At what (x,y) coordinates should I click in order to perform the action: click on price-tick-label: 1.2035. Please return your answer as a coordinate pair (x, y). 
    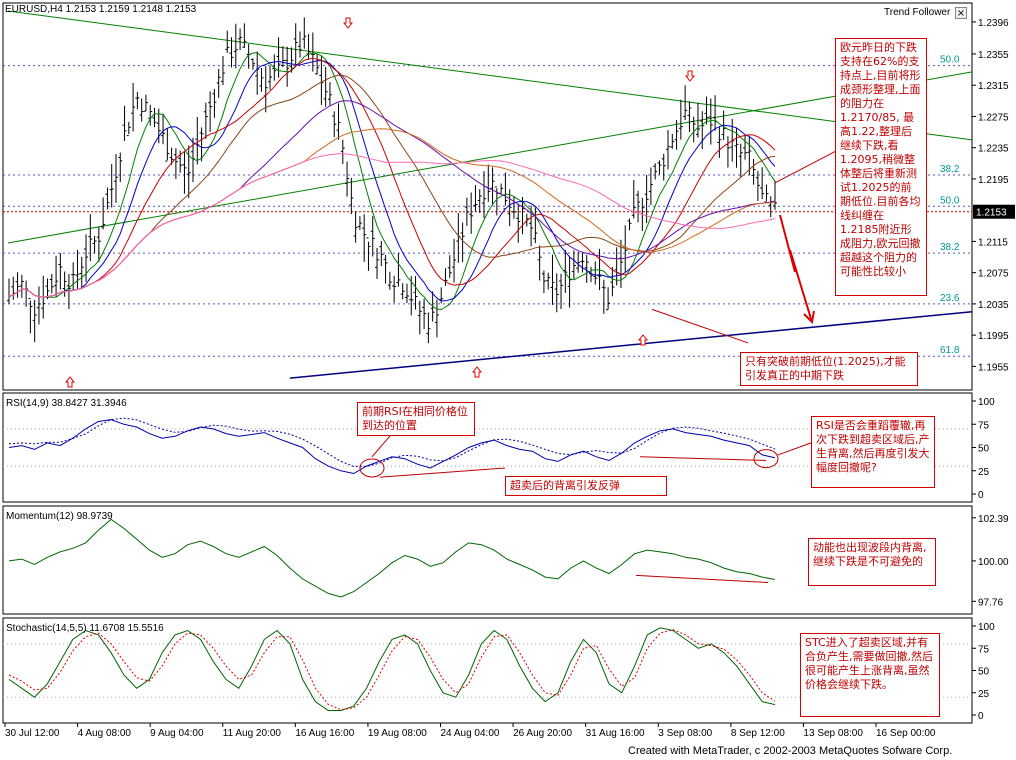
    Looking at the image, I should click on (993, 305).